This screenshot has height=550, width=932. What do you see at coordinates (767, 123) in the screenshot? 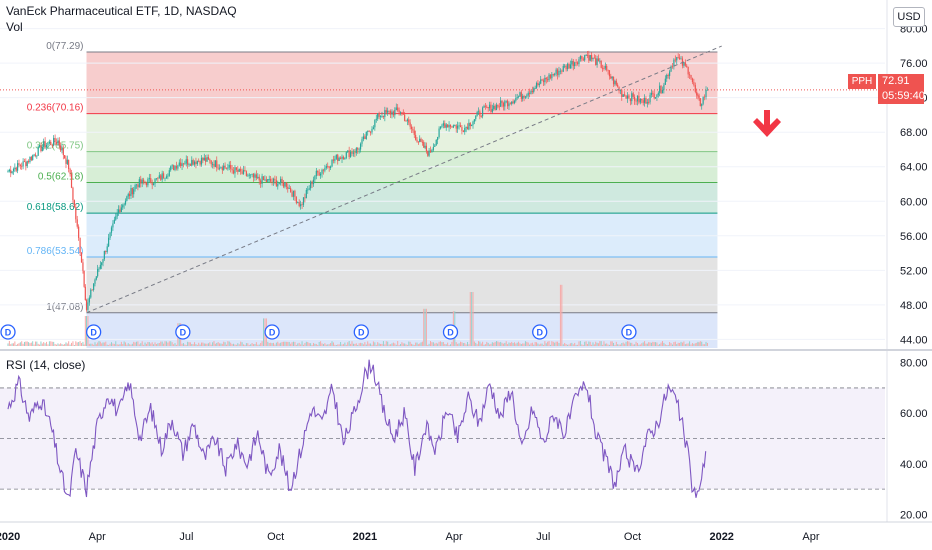
I see `down-arrow-annotation` at bounding box center [767, 123].